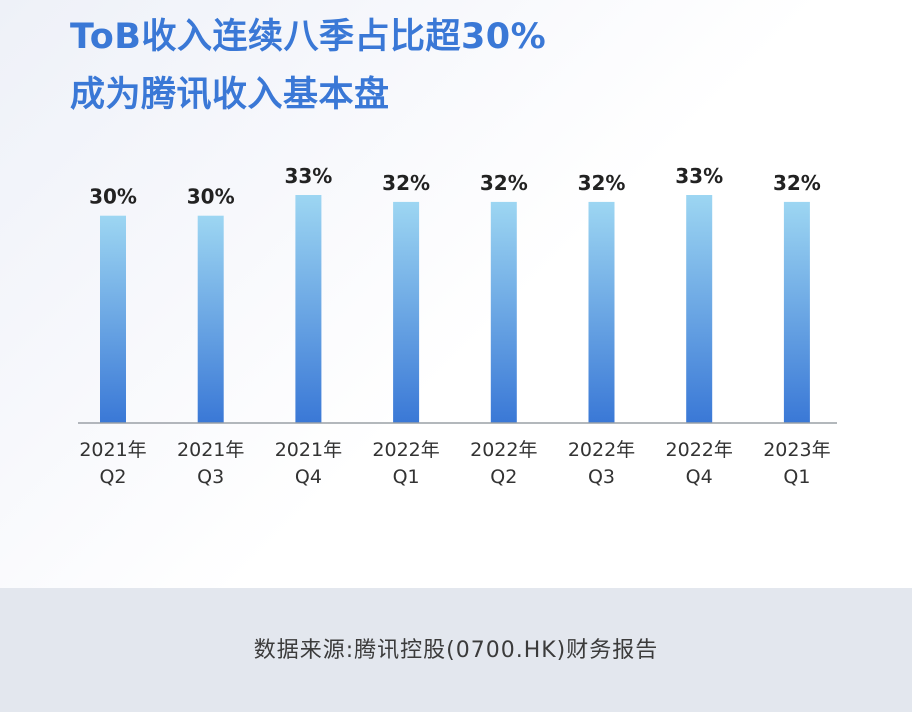  What do you see at coordinates (796, 477) in the screenshot?
I see `tick-label-7-1: Q1` at bounding box center [796, 477].